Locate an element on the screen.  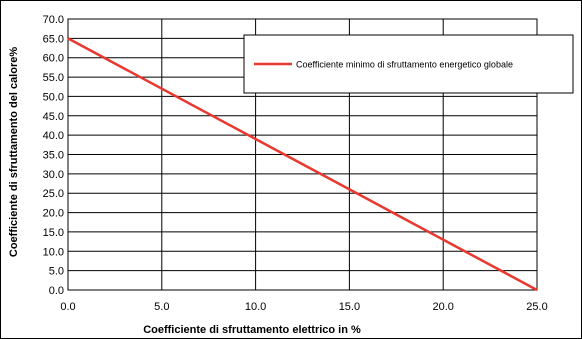
x-tick-label: 20.0 is located at coordinates (442, 307).